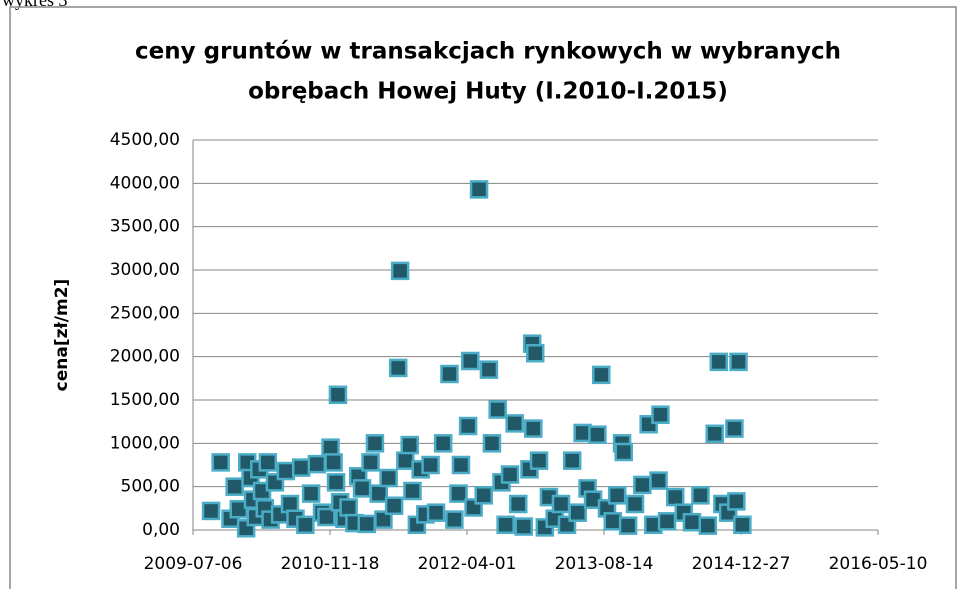 The image size is (960, 589). What do you see at coordinates (741, 564) in the screenshot?
I see `x-tick-label: 2014-12-27` at bounding box center [741, 564].